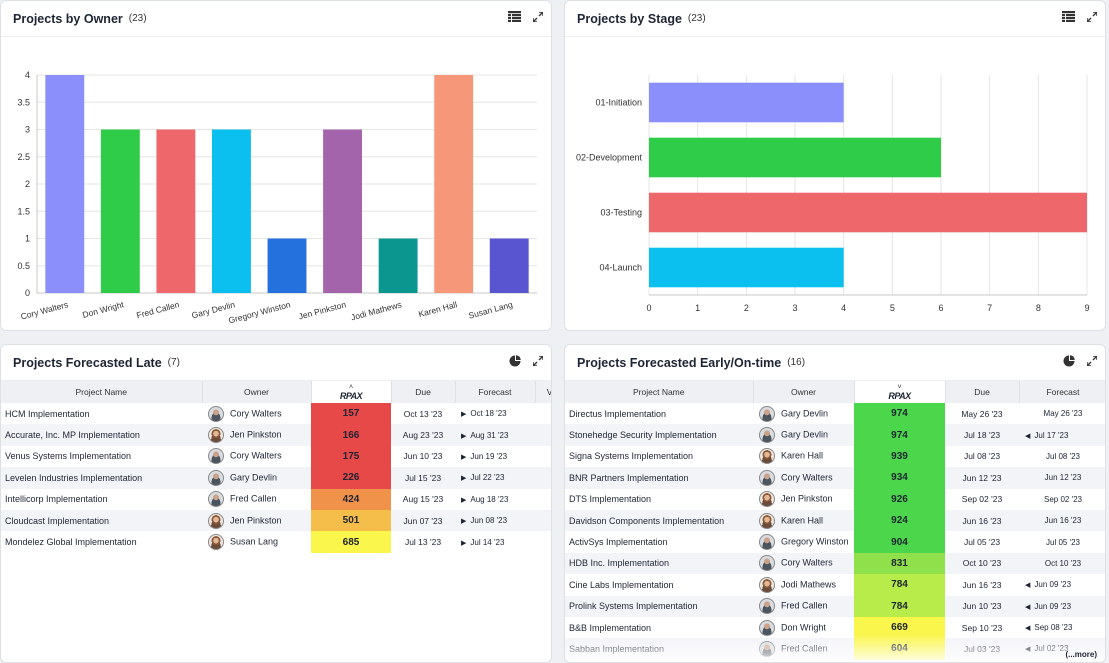  What do you see at coordinates (621, 213) in the screenshot?
I see `y-tick-label: 03-Testing` at bounding box center [621, 213].